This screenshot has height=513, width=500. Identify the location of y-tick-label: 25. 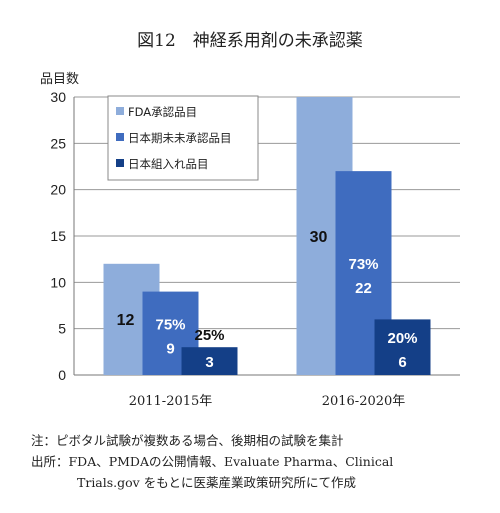
(58, 143).